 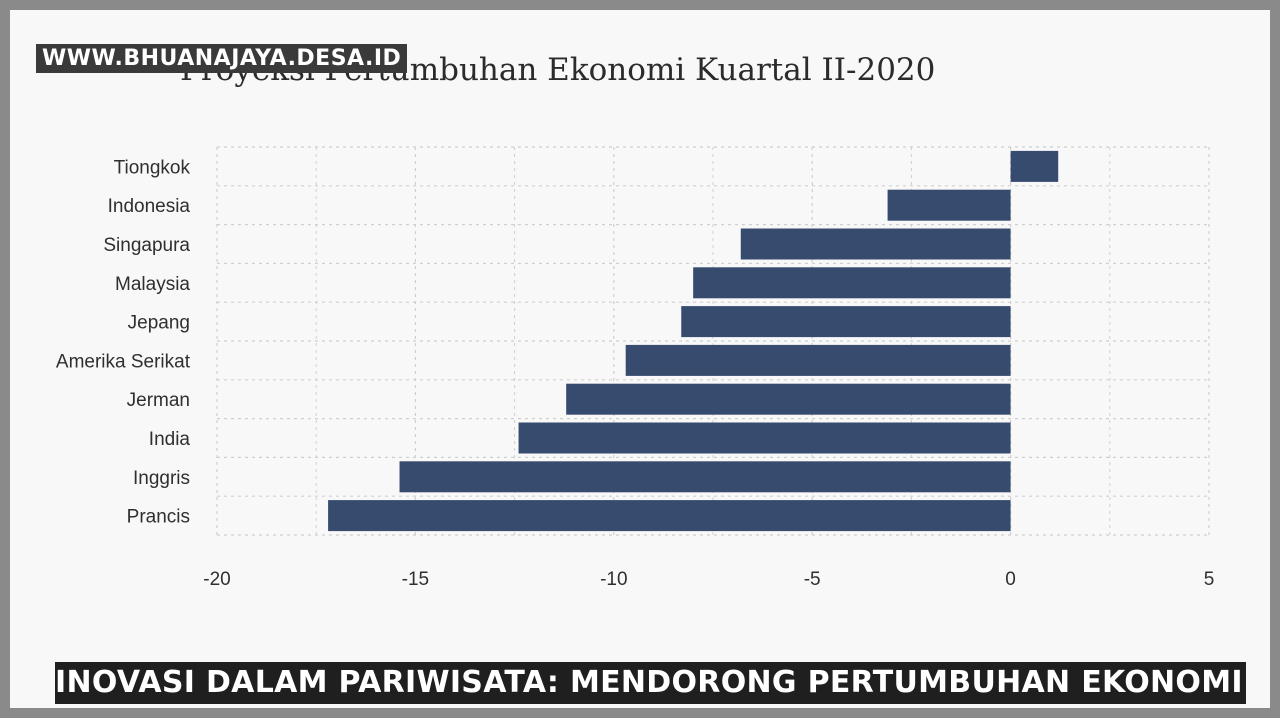 What do you see at coordinates (788, 399) in the screenshot?
I see `bar-jerman` at bounding box center [788, 399].